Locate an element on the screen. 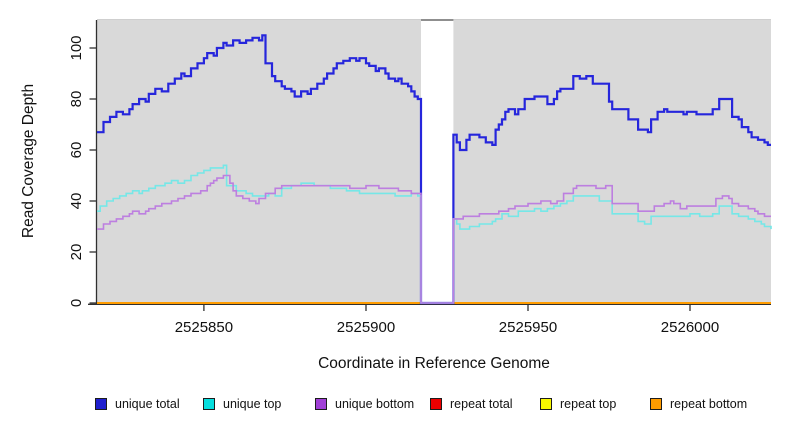  legend-item-unique-top: unique top is located at coordinates (242, 404).